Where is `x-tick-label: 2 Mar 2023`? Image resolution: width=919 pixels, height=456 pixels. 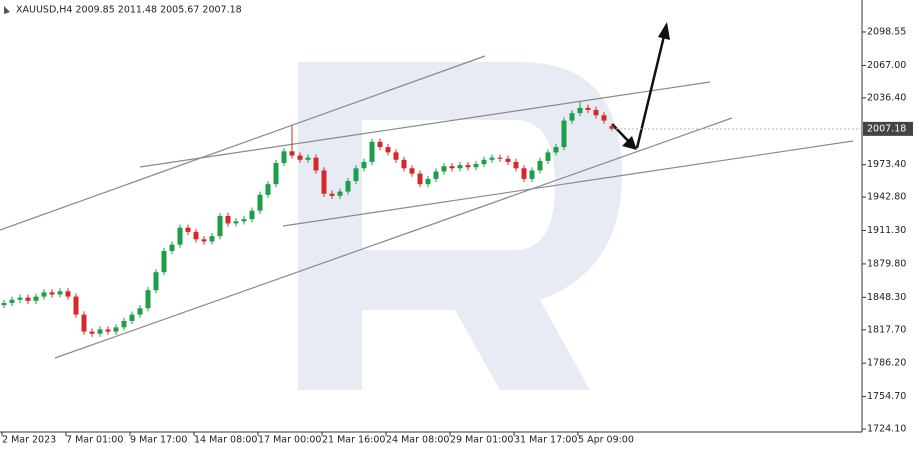 x-tick-label: 2 Mar 2023 is located at coordinates (29, 440).